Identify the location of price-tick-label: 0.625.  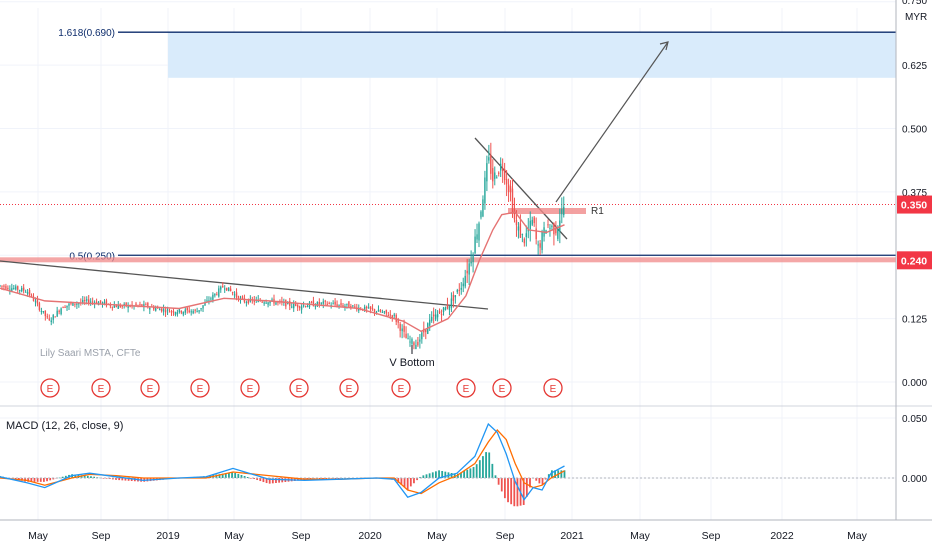
(914, 66).